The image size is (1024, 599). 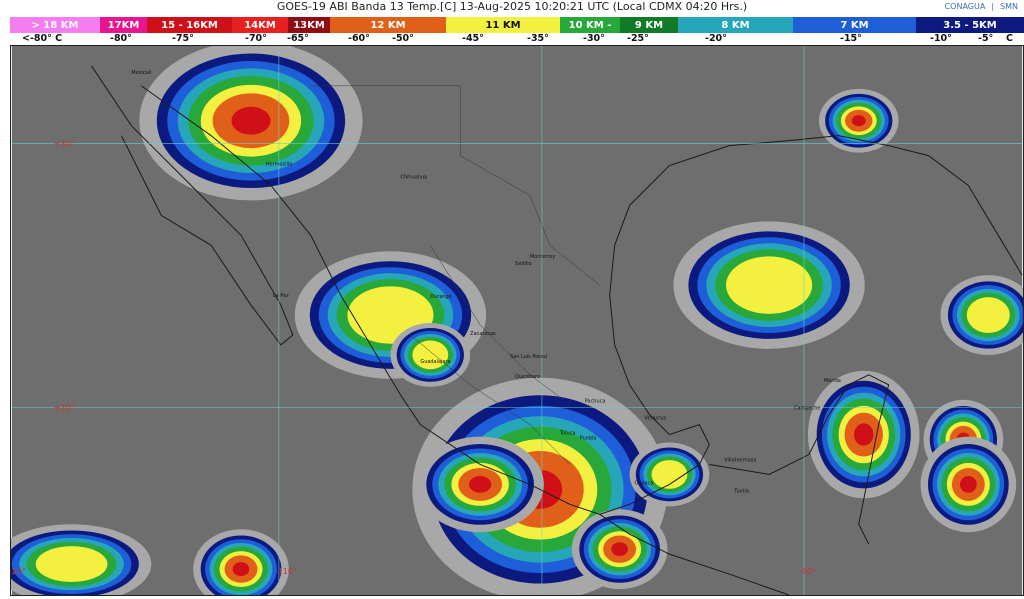 I want to click on temperature-label: -5°, so click(x=986, y=38).